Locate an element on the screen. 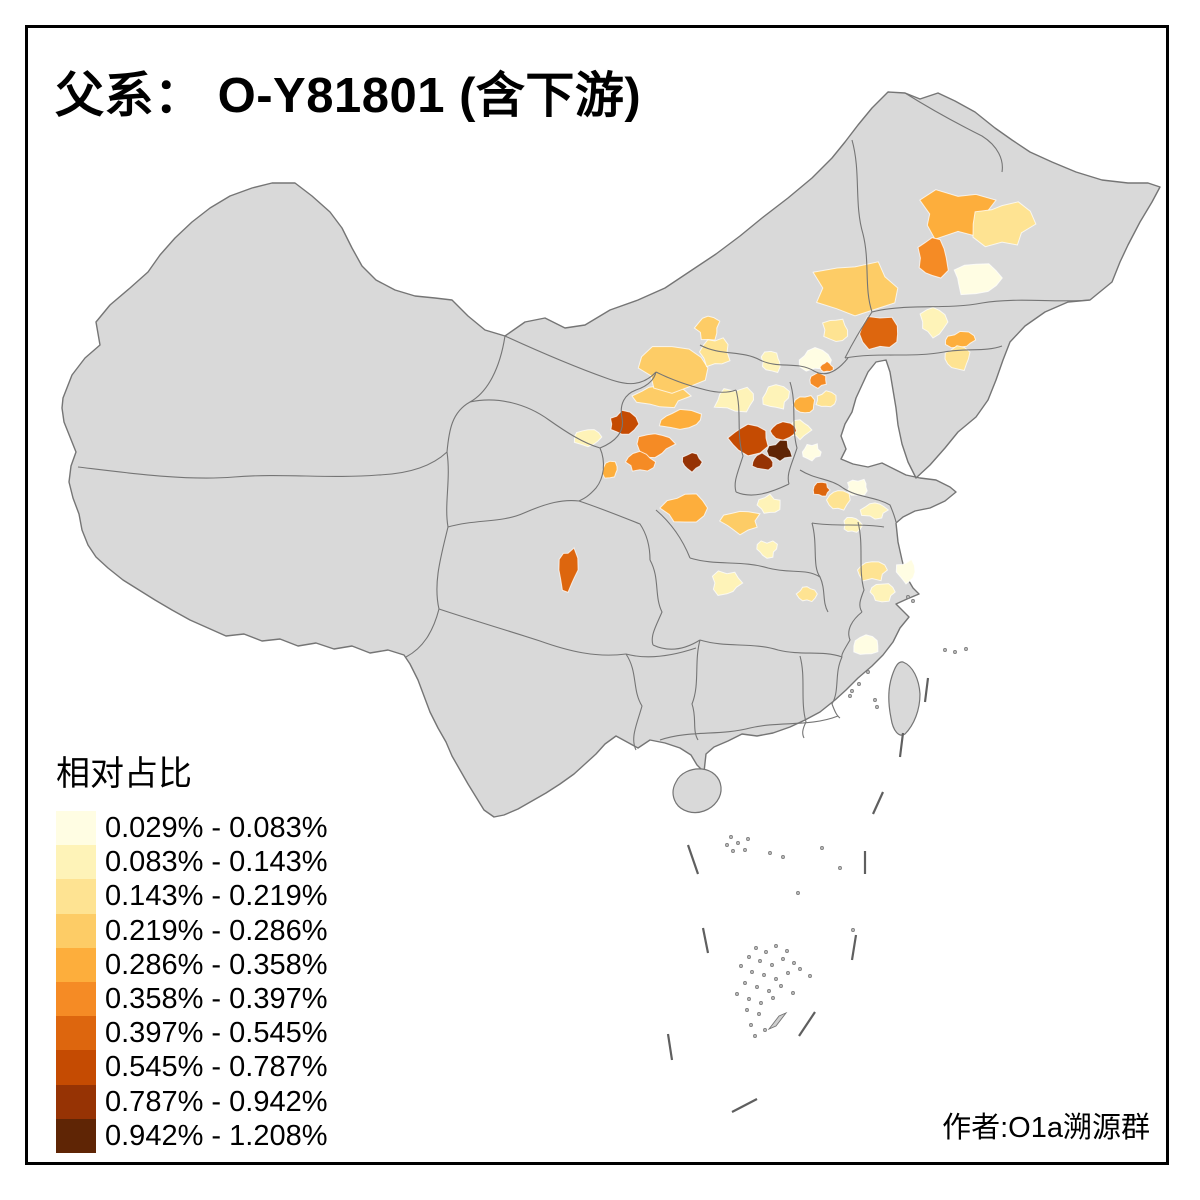  legend-row: 0.083% - 0.143% is located at coordinates (191, 862).